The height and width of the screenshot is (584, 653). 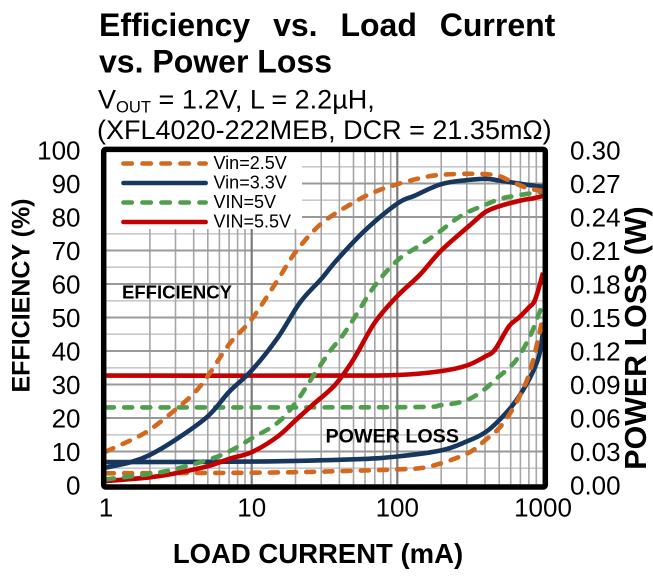 What do you see at coordinates (245, 202) in the screenshot?
I see `svg-text: VIN=5V` at bounding box center [245, 202].